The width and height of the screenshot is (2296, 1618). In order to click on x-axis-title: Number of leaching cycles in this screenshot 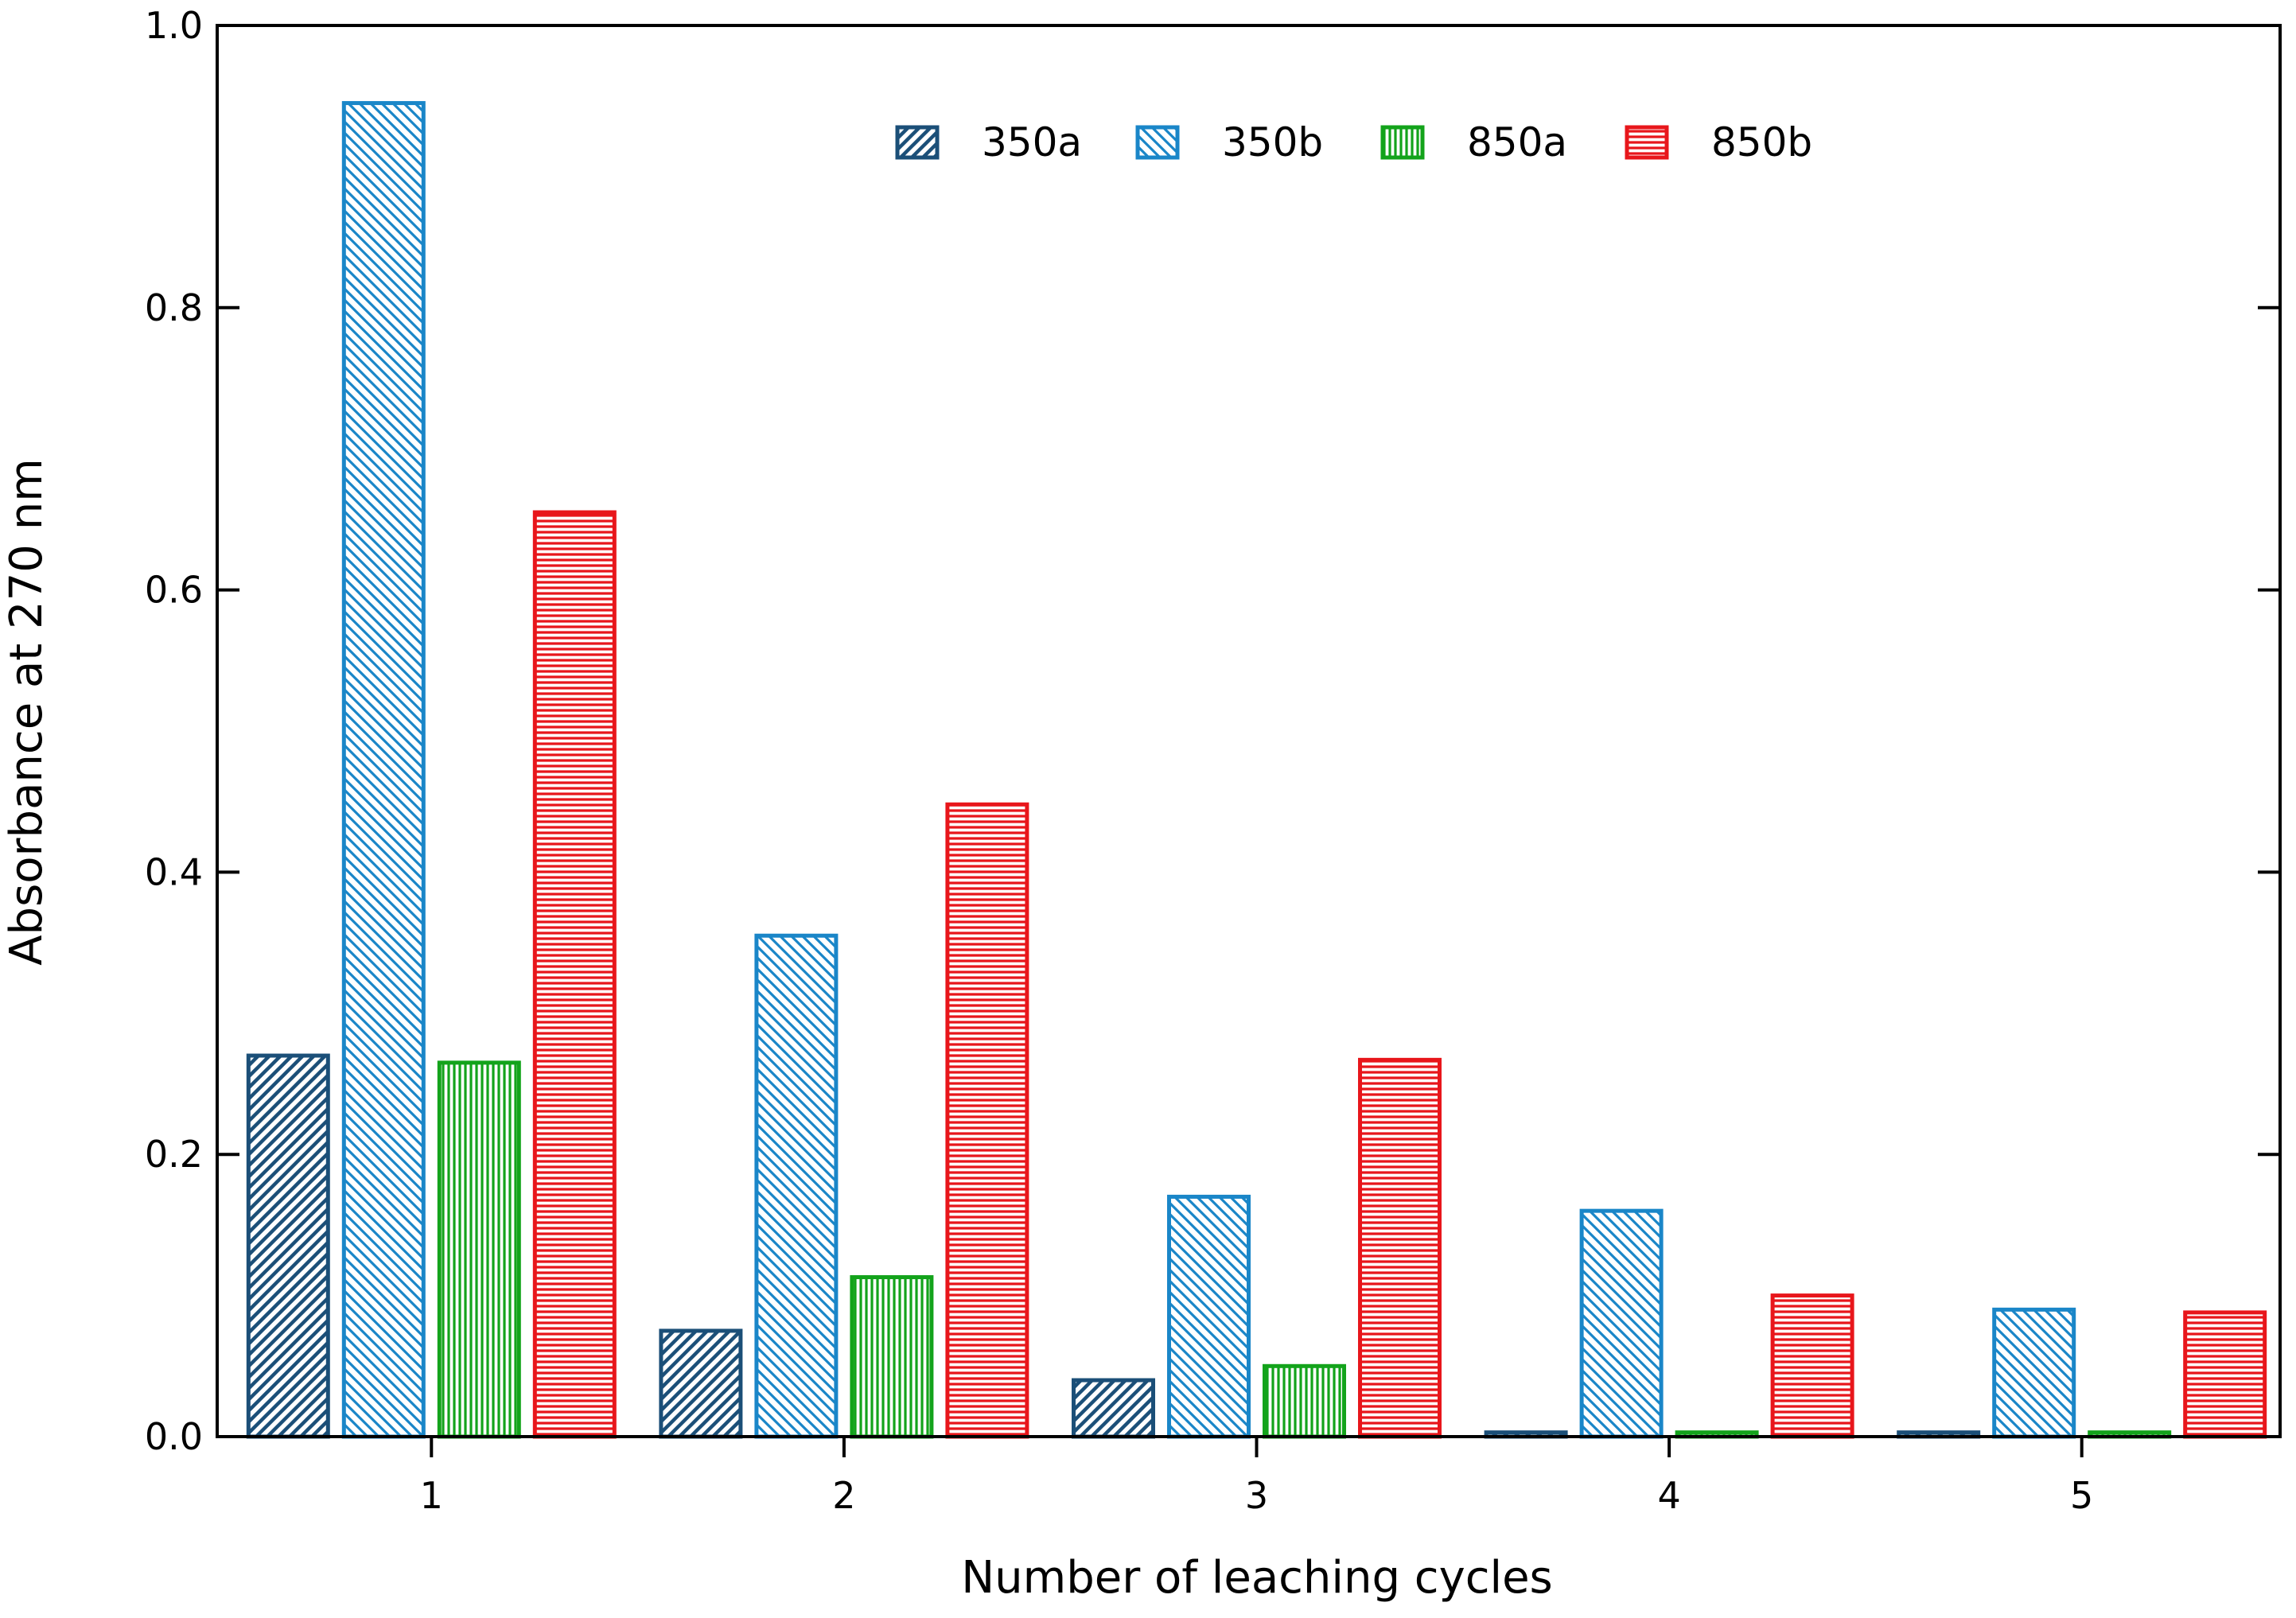, I will do `click(1256, 1578)`.